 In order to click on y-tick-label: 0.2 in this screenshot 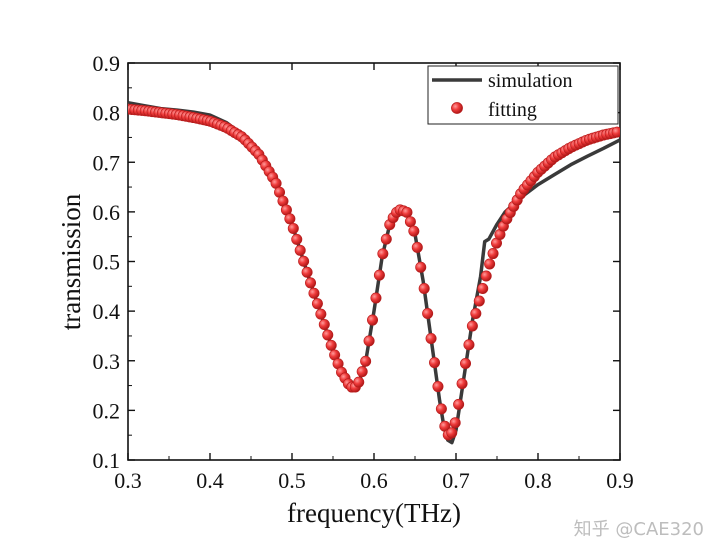, I will do `click(107, 410)`.